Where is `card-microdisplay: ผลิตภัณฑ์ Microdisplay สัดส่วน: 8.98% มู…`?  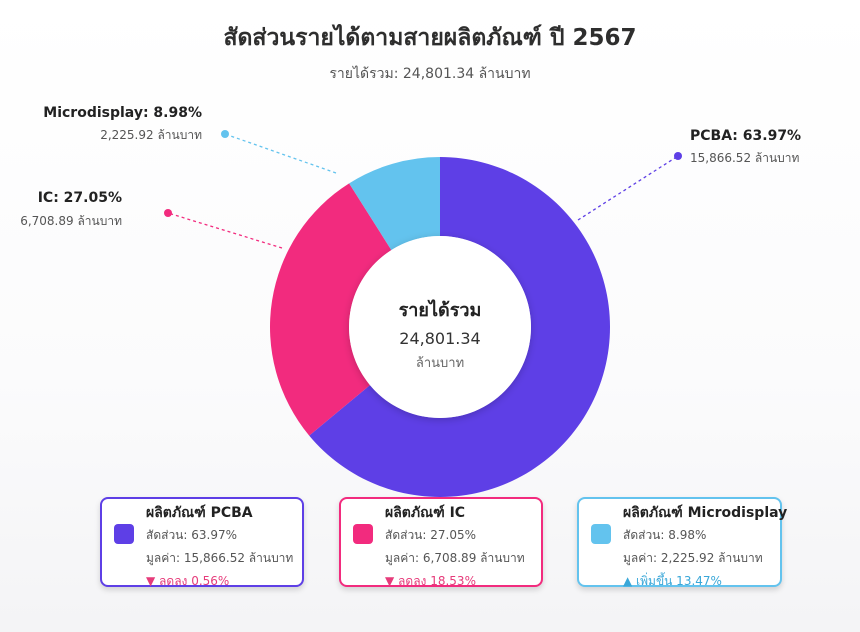 card-microdisplay: ผลิตภัณฑ์ Microdisplay สัดส่วน: 8.98% มู… is located at coordinates (682, 542).